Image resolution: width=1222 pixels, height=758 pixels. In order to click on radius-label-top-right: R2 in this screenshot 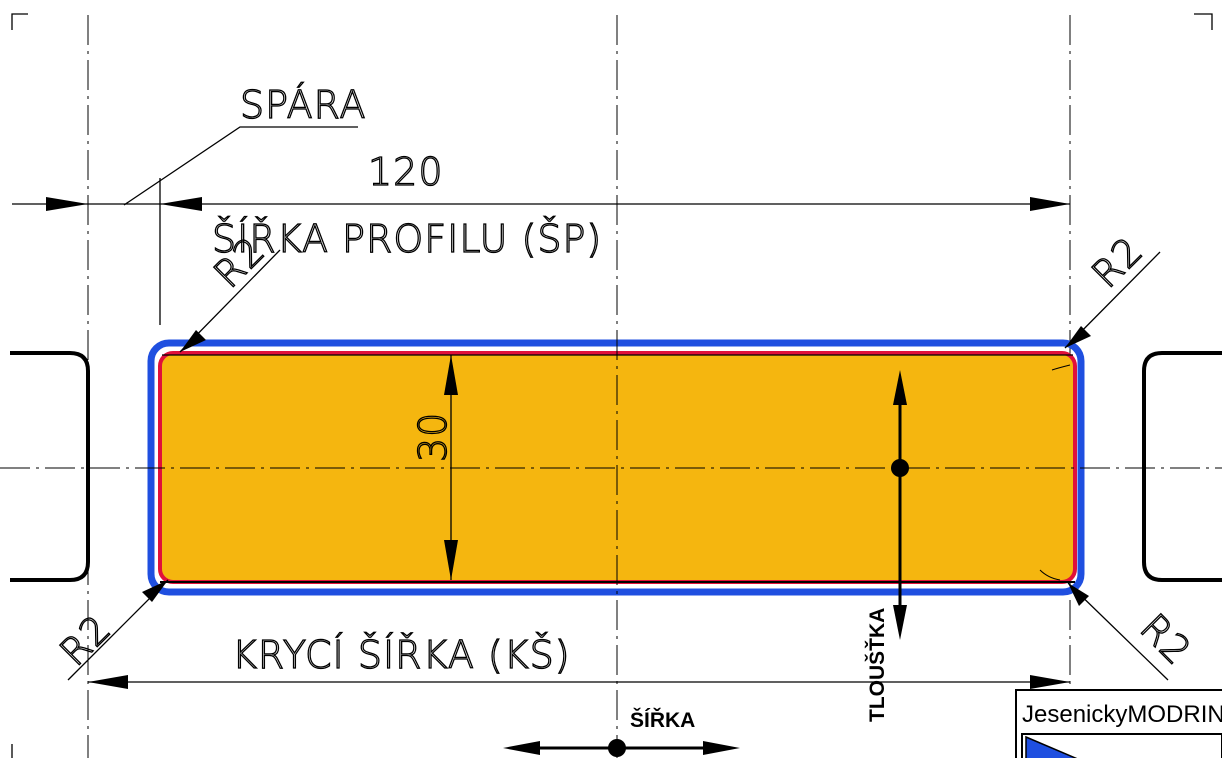, I will do `click(1117, 262)`.